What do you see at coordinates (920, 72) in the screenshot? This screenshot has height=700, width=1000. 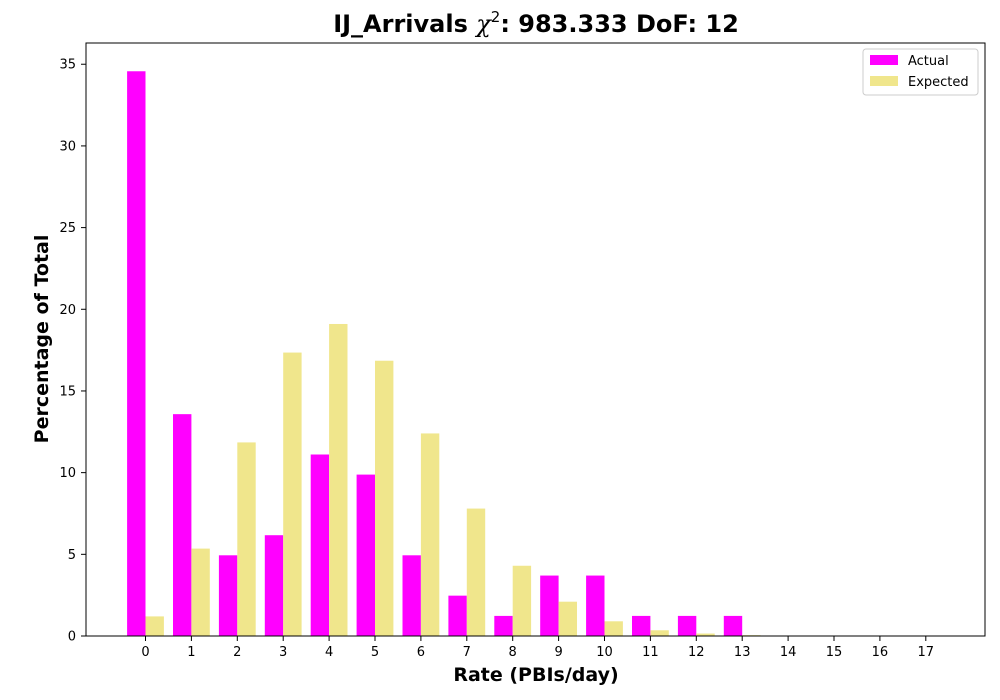 I see `legend: Actual Expected` at bounding box center [920, 72].